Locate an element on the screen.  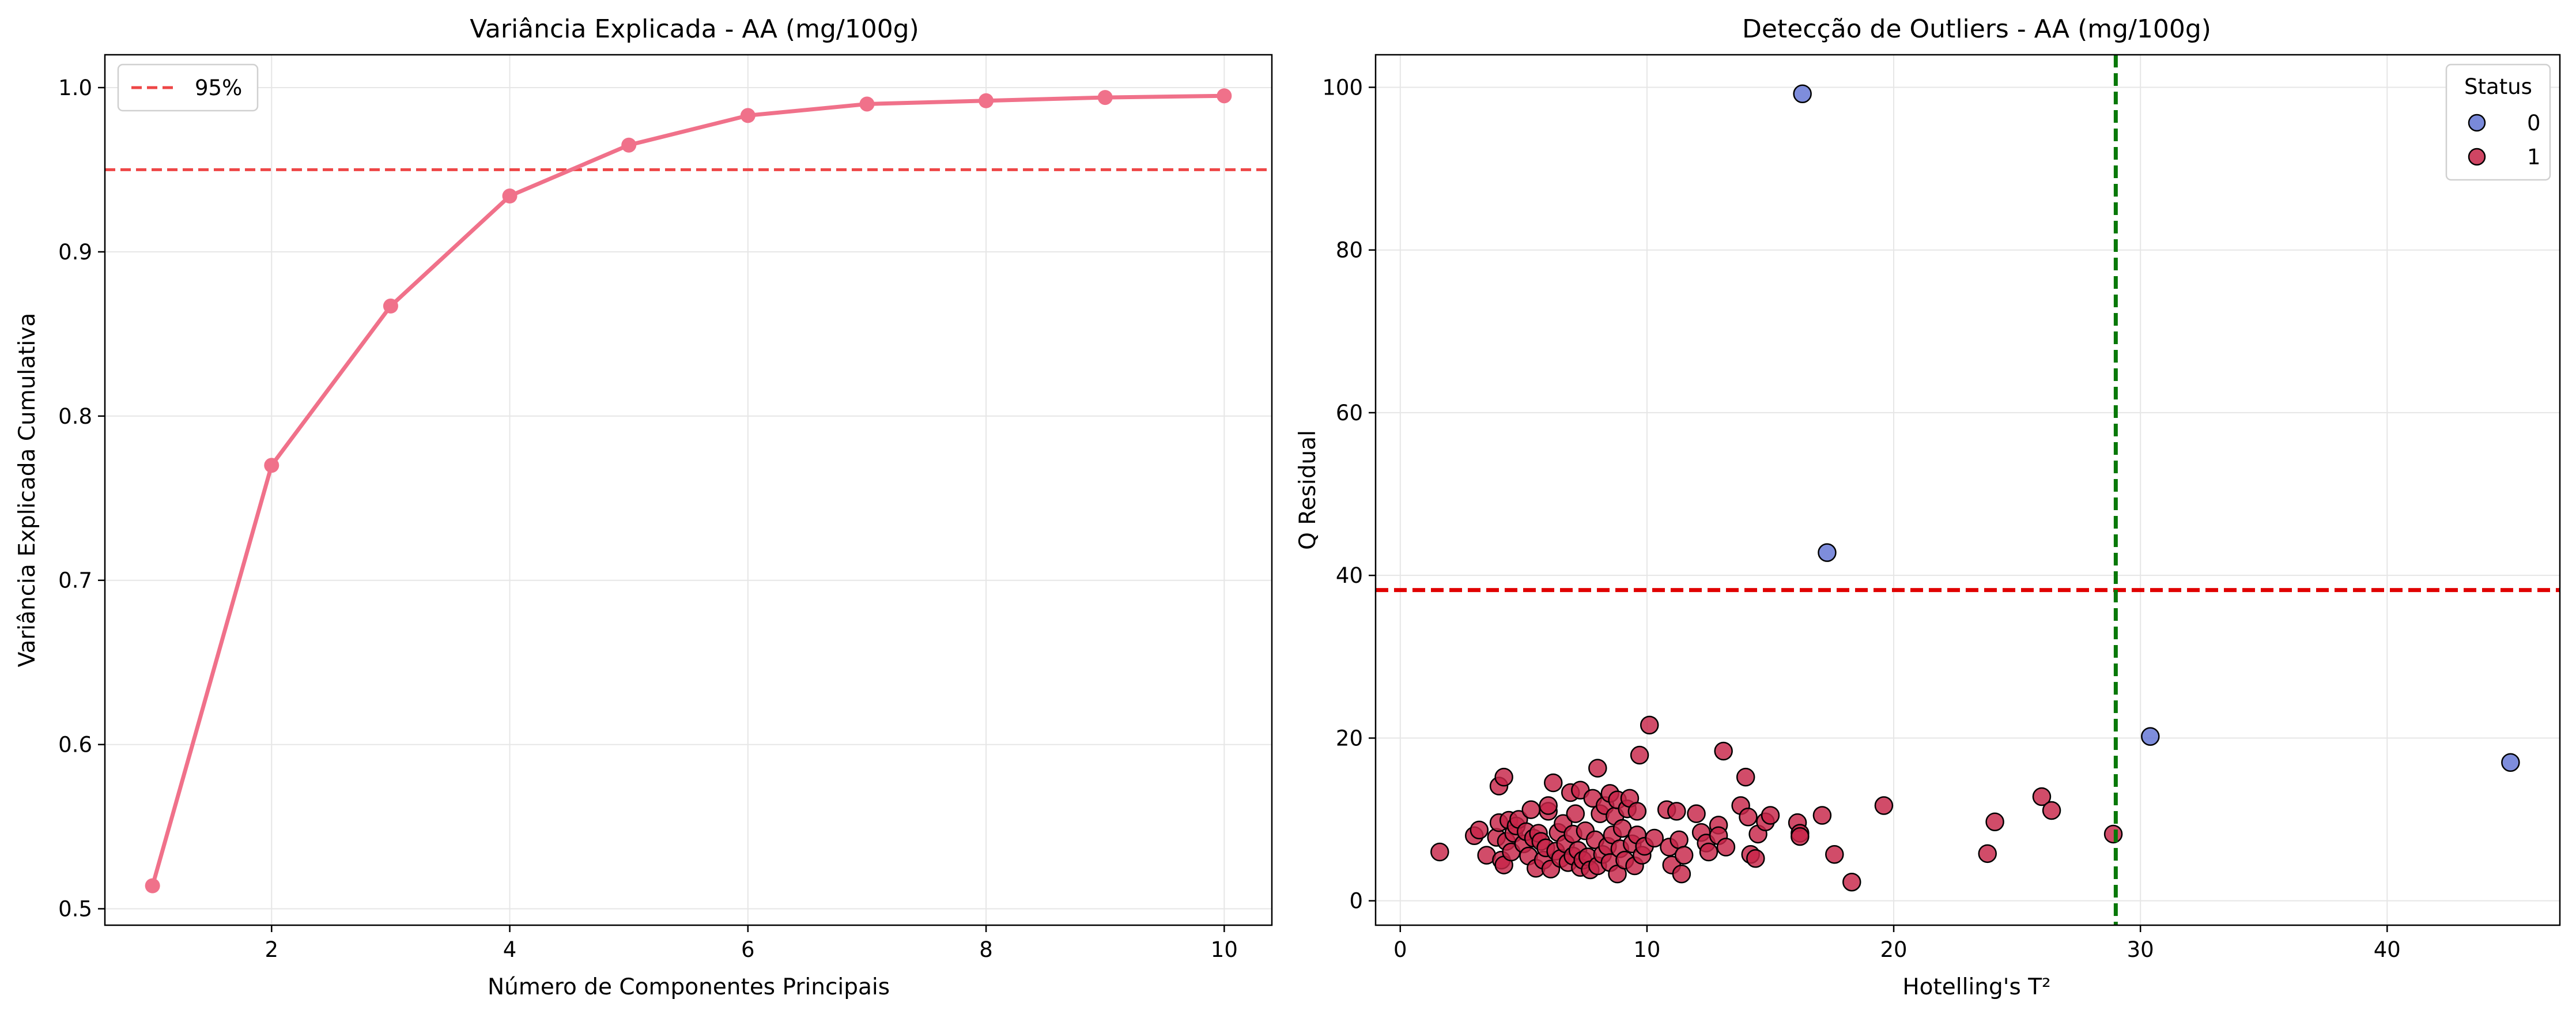
variance-y-tick-label: 0.6 is located at coordinates (75, 745).